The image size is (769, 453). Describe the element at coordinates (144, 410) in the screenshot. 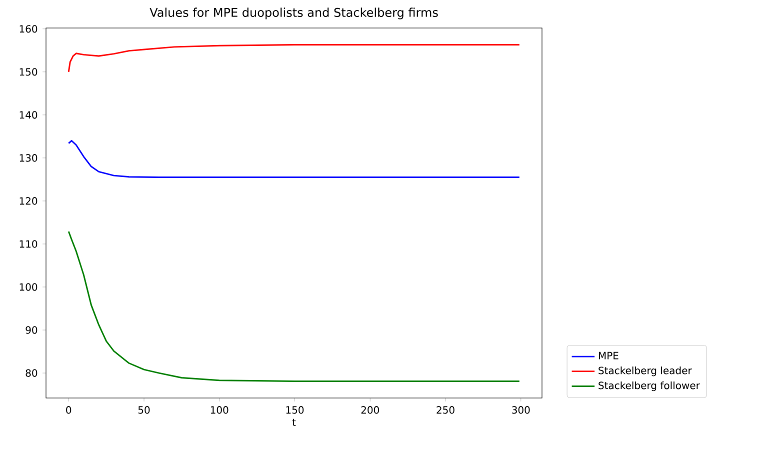

I see `x-tick-label: 50` at that location.